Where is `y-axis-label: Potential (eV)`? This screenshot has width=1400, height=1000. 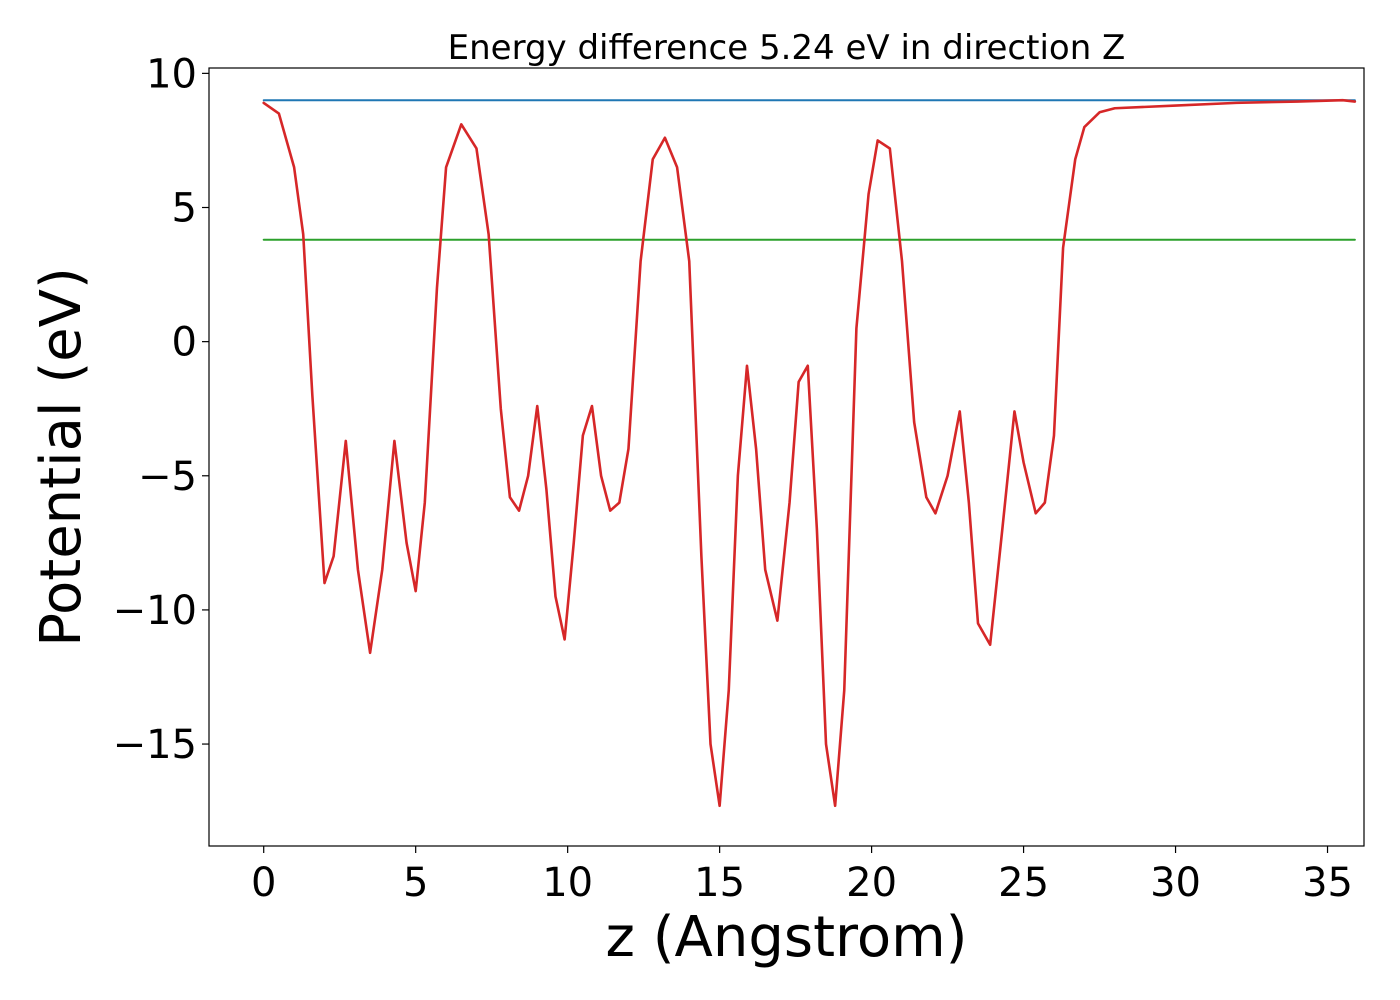
y-axis-label: Potential (eV) is located at coordinates (61, 457).